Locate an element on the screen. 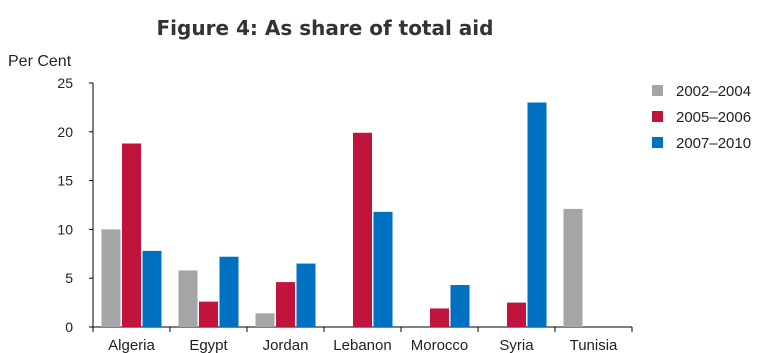  x-category-label: Algeria is located at coordinates (131, 345).